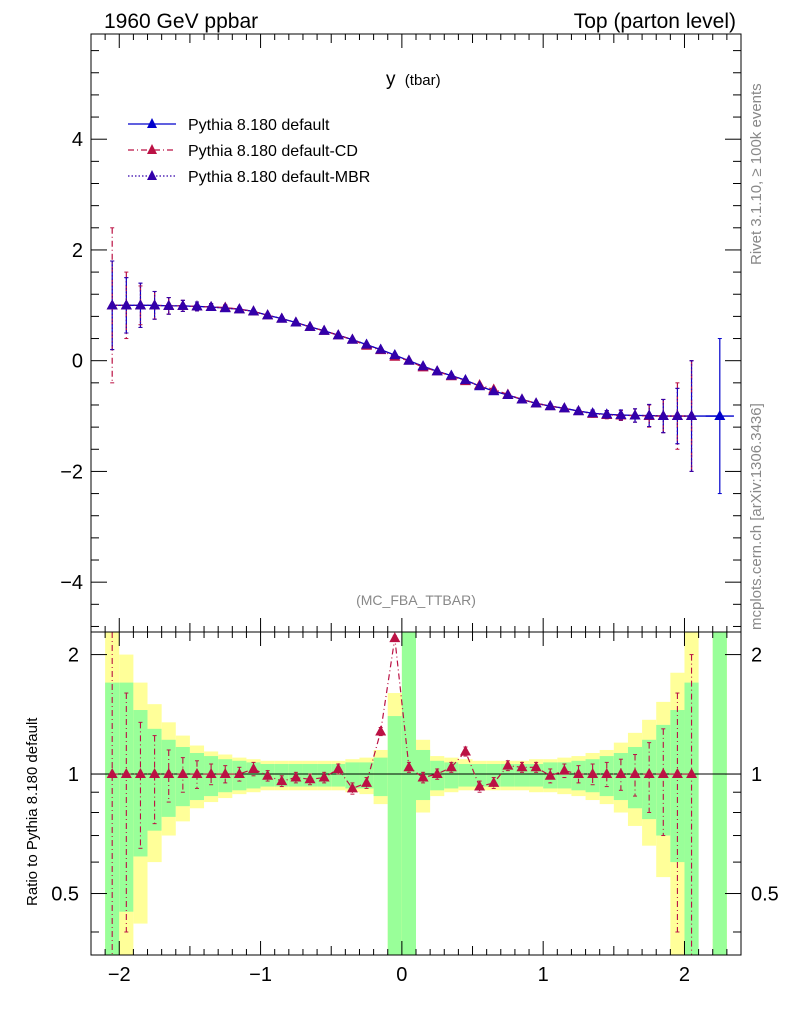  I want to click on legend-label-cd: Pythia 8.180 default-CD, so click(273, 151).